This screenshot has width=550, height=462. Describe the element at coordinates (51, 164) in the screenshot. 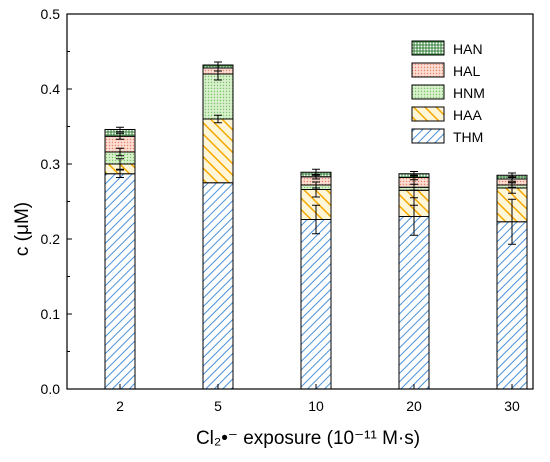

I see `y-tick-label: 0.3` at that location.